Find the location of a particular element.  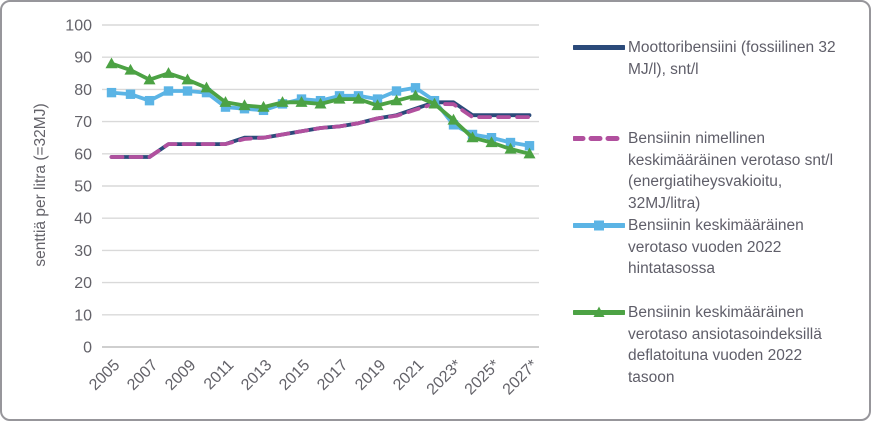

y-tick-label: 70 is located at coordinates (83, 122).